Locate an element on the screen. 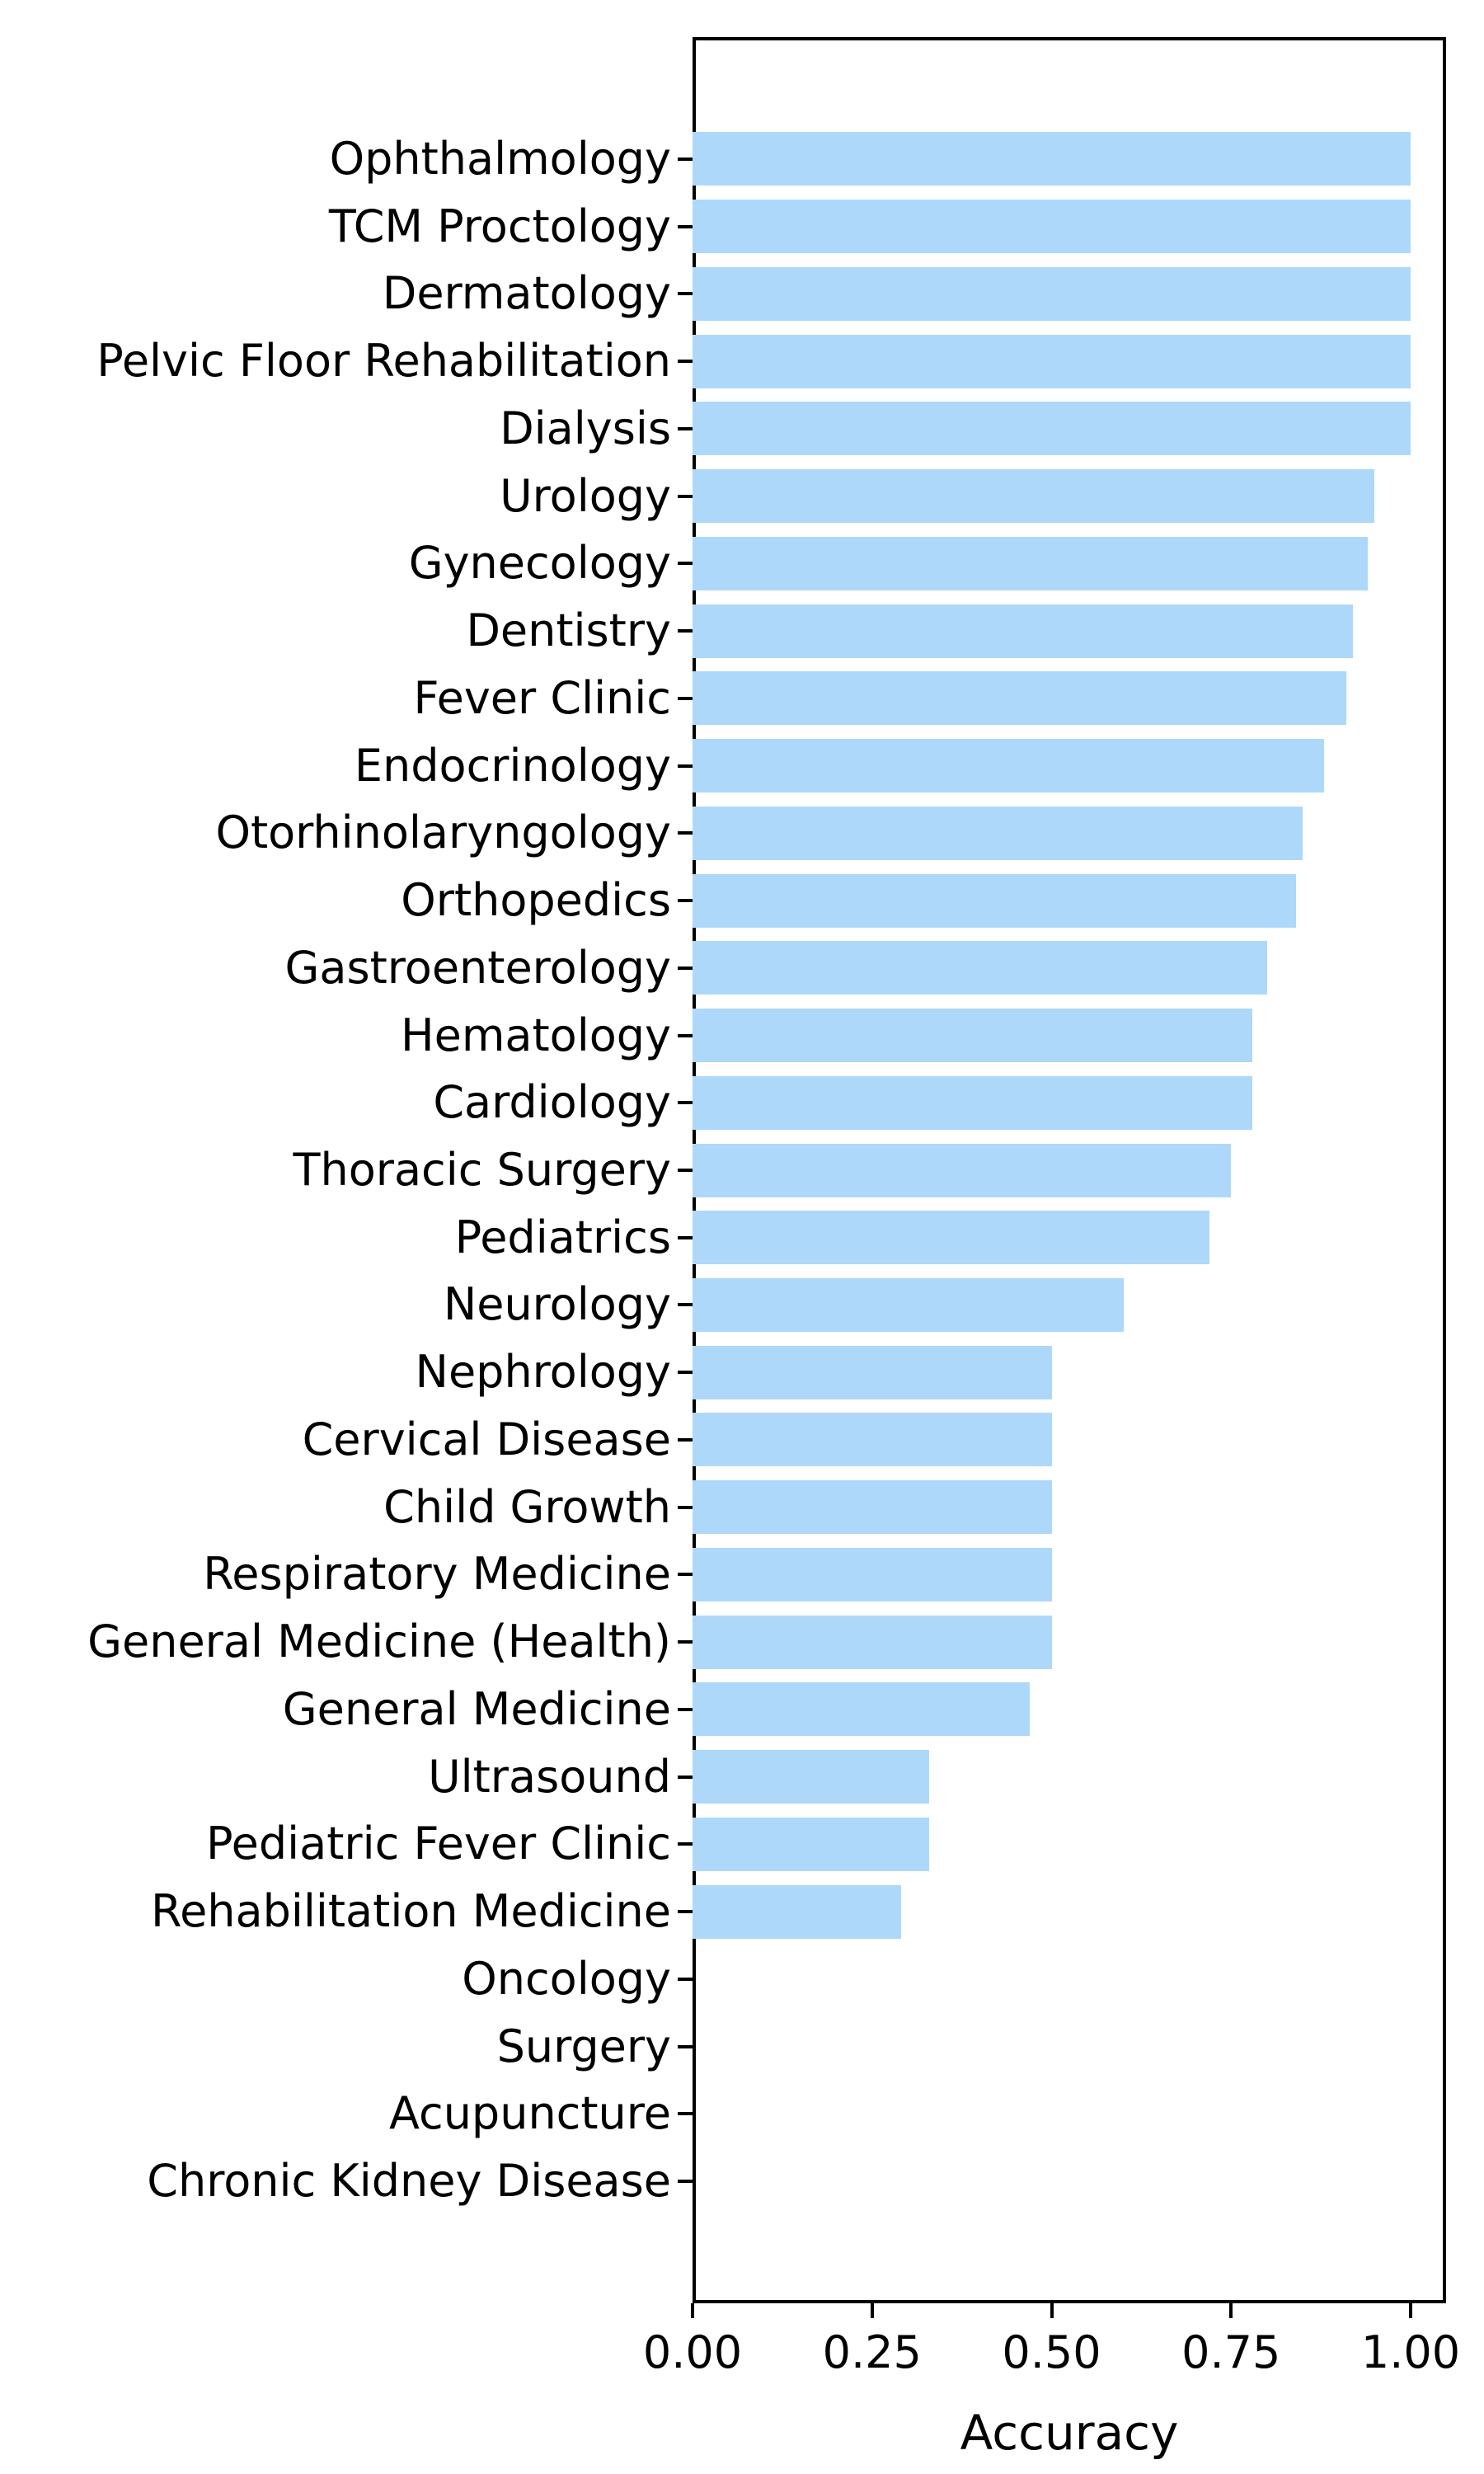 The image size is (1484, 2474). bar-dermatology is located at coordinates (1052, 293).